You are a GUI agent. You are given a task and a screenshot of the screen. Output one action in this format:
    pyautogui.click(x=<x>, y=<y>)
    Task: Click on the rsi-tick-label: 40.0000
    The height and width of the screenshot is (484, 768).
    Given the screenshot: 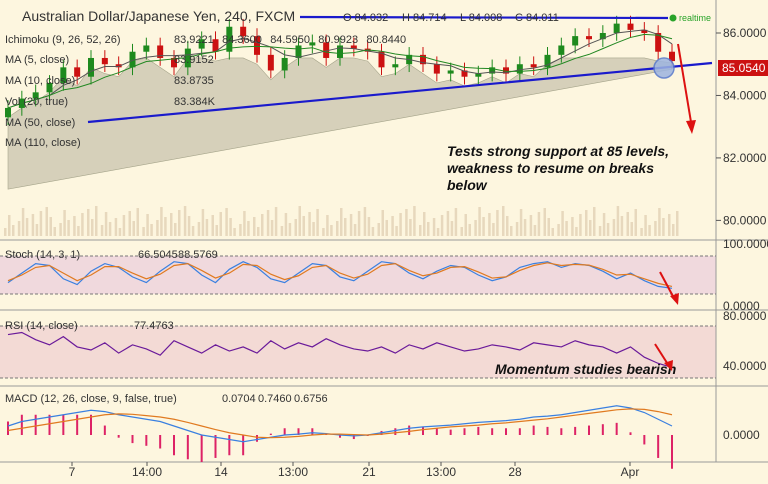 What is the action you would take?
    pyautogui.click(x=745, y=366)
    